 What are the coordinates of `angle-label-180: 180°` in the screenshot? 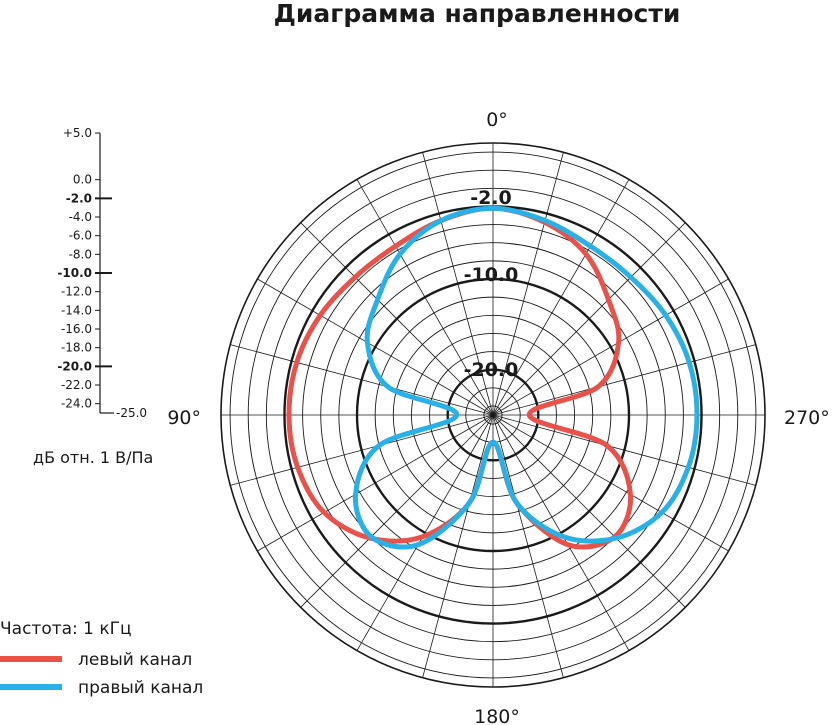 It's located at (497, 715).